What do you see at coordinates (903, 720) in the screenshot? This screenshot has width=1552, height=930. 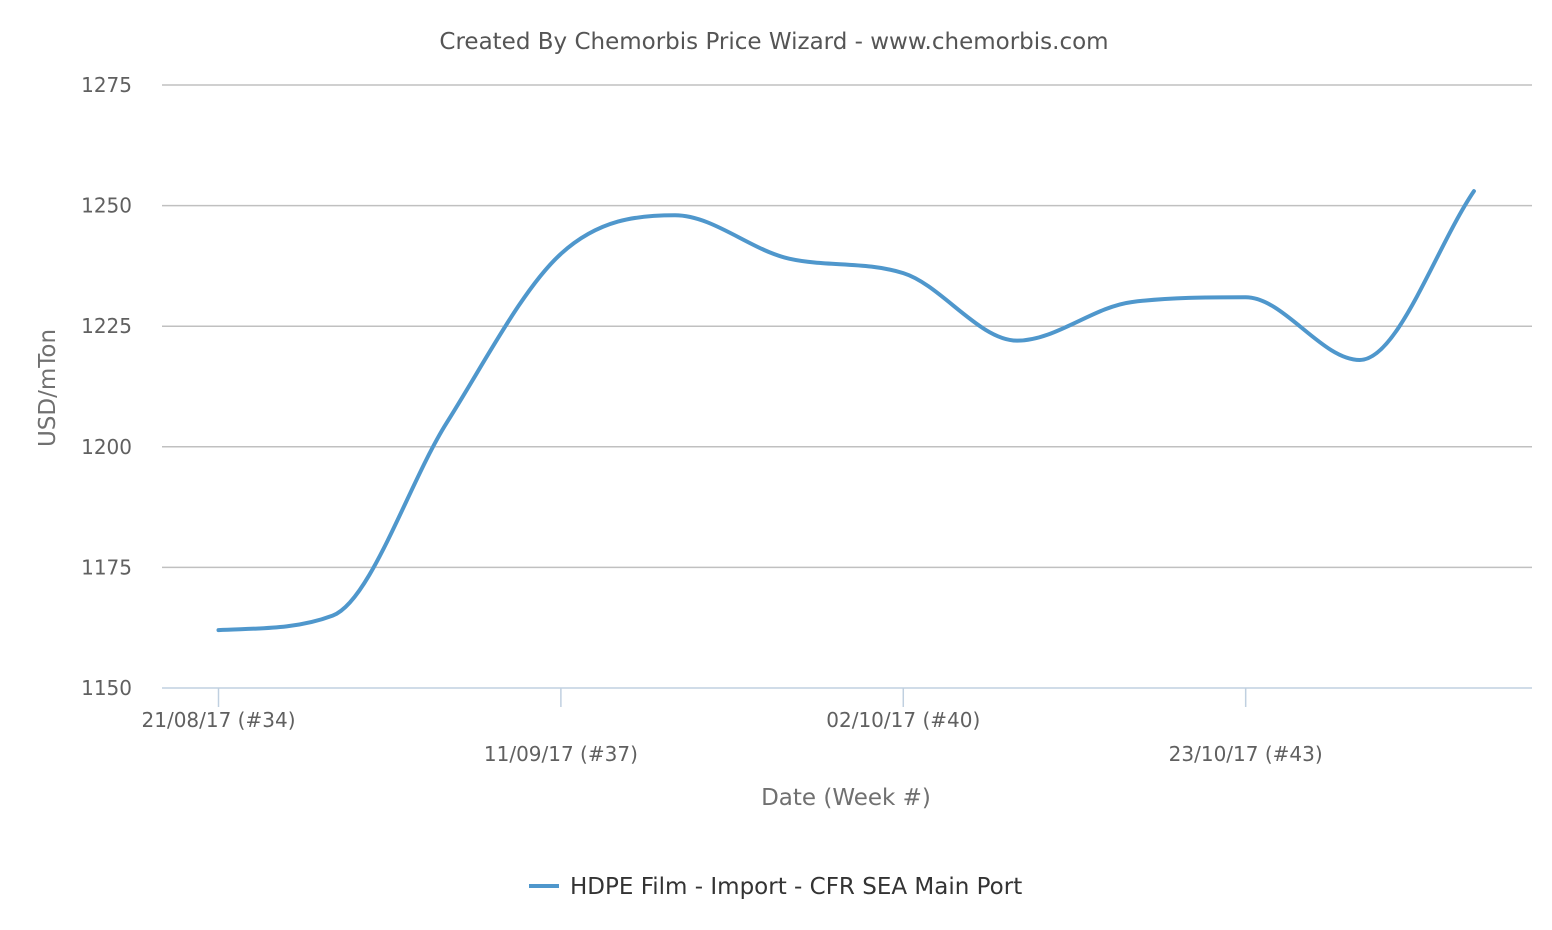 I see `x-tick-label: 02/10/17 (#40)` at bounding box center [903, 720].